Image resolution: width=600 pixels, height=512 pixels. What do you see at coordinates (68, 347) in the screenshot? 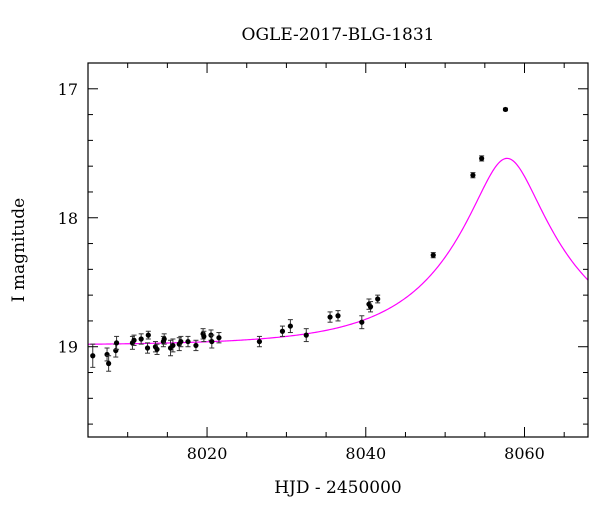
I see `y-tick-label: 19` at bounding box center [68, 347].